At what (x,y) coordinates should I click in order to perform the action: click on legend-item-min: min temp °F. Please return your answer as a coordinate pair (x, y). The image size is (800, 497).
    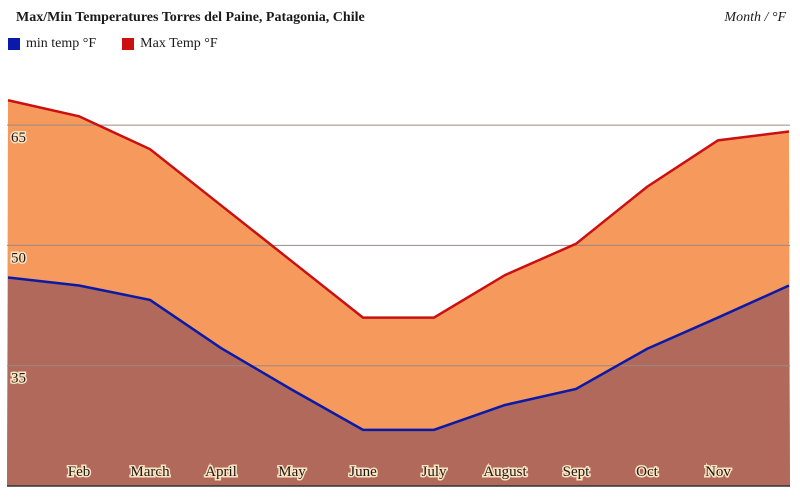
    Looking at the image, I should click on (52, 44).